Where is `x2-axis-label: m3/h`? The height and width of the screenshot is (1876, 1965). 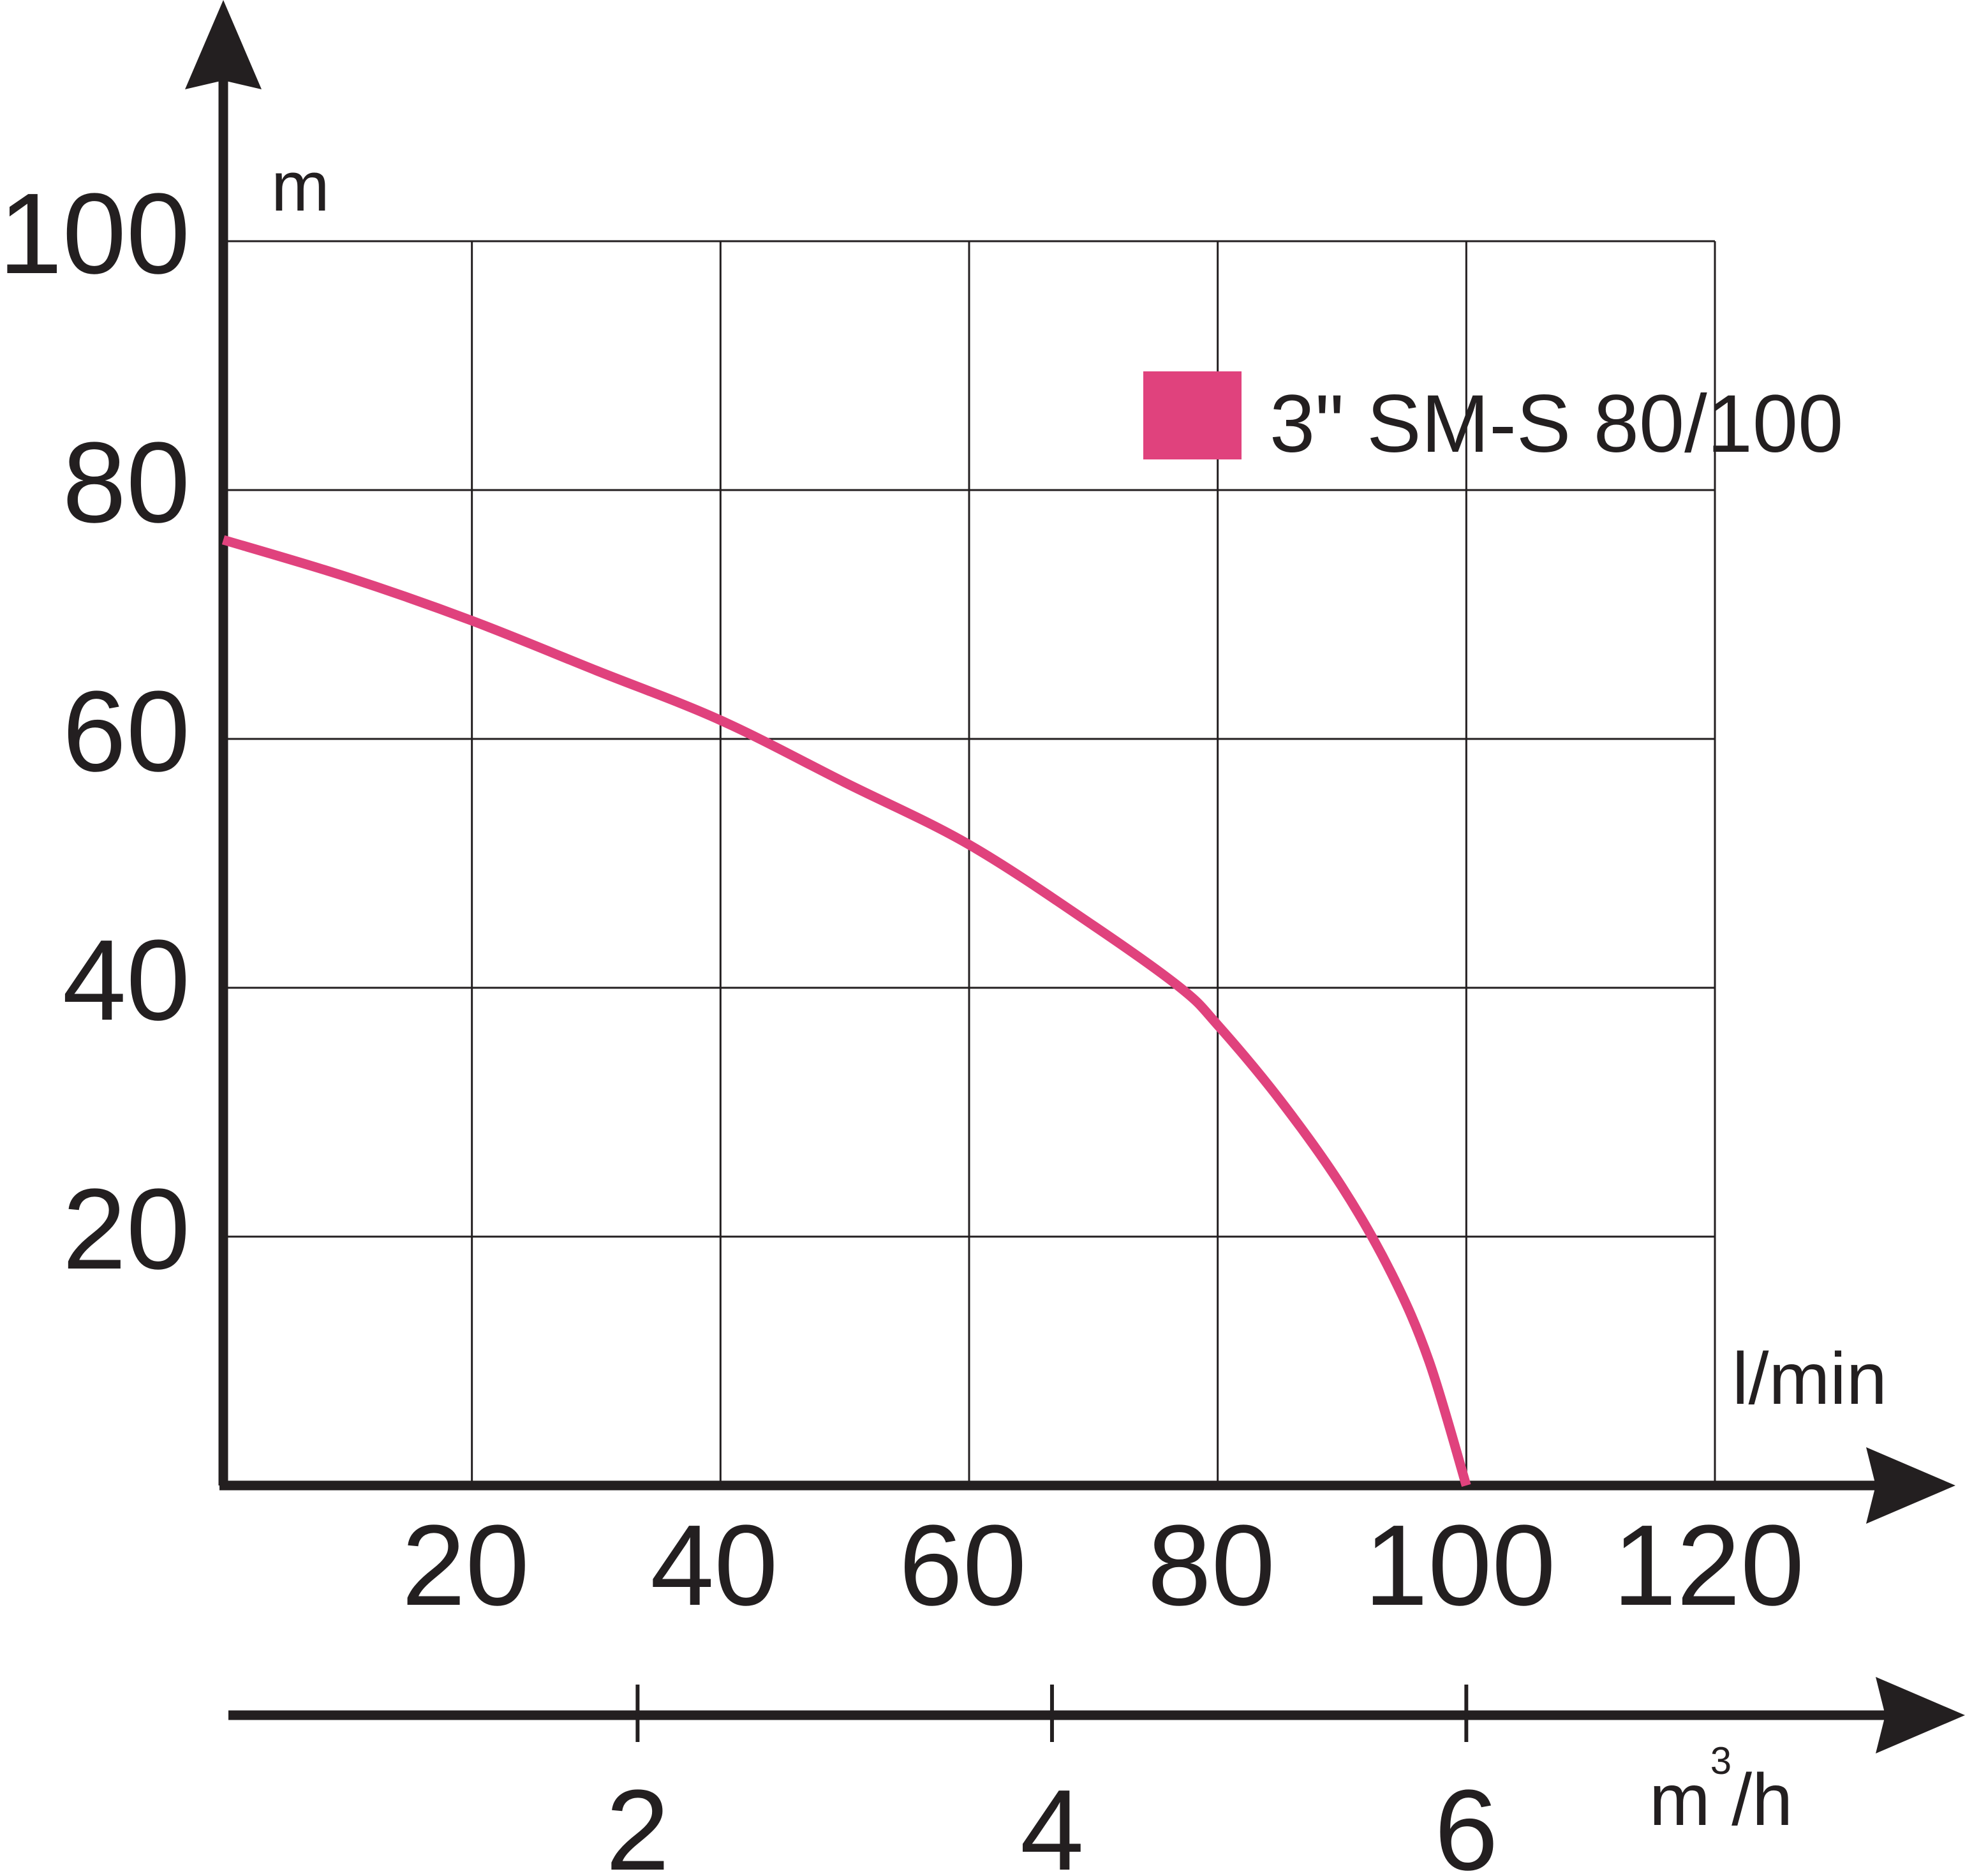
x2-axis-label: m3/h is located at coordinates (1721, 1790).